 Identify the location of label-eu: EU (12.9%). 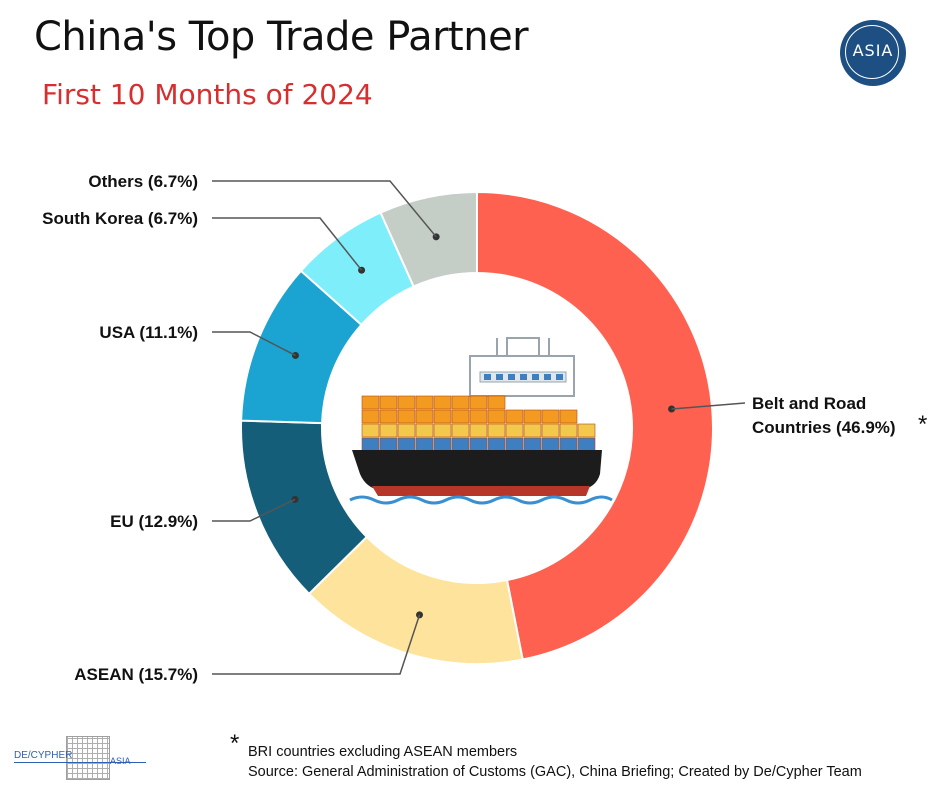
(154, 521).